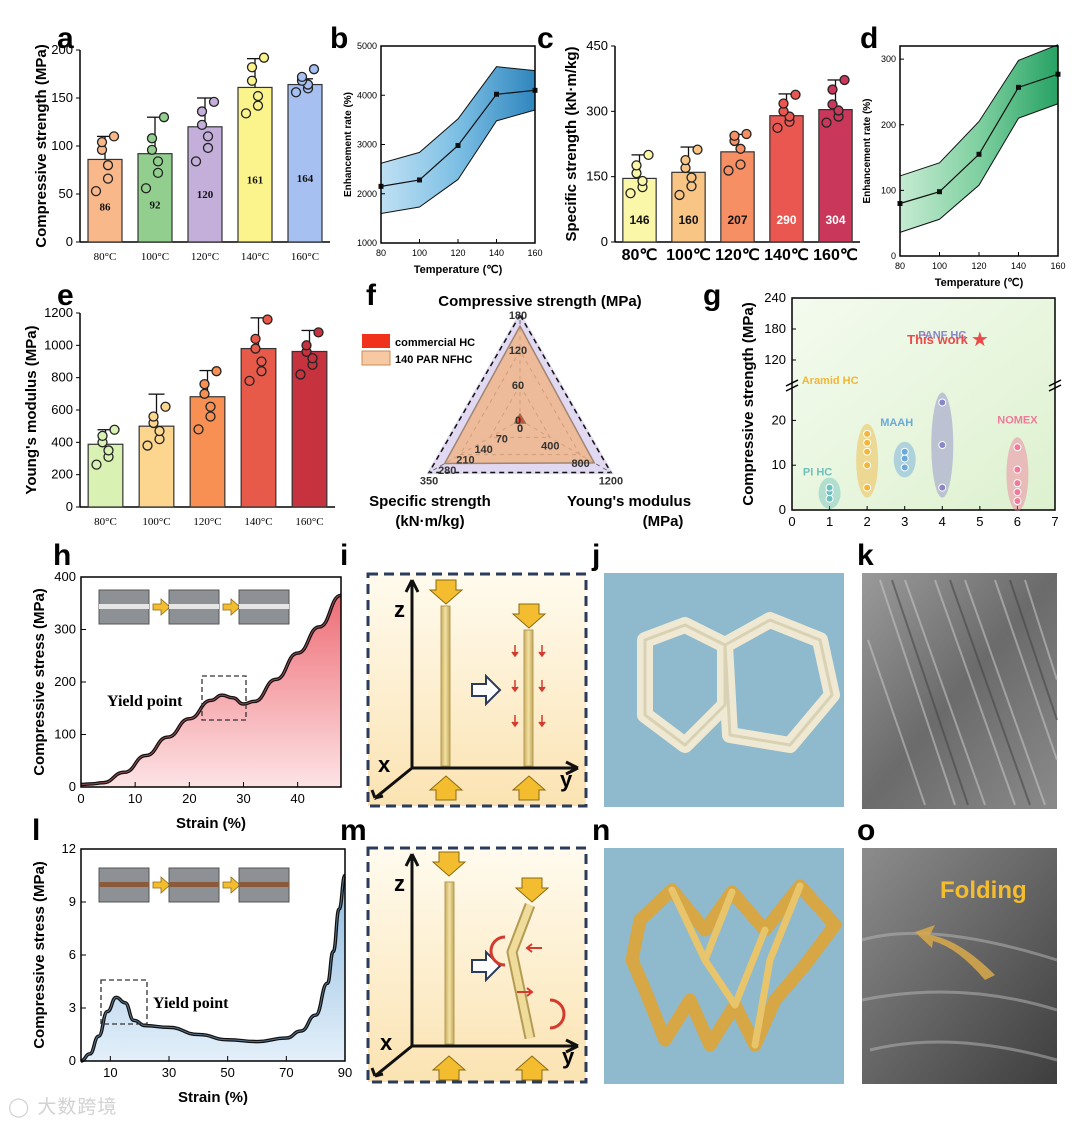  I want to click on x-tick-label: 120, so click(978, 266).